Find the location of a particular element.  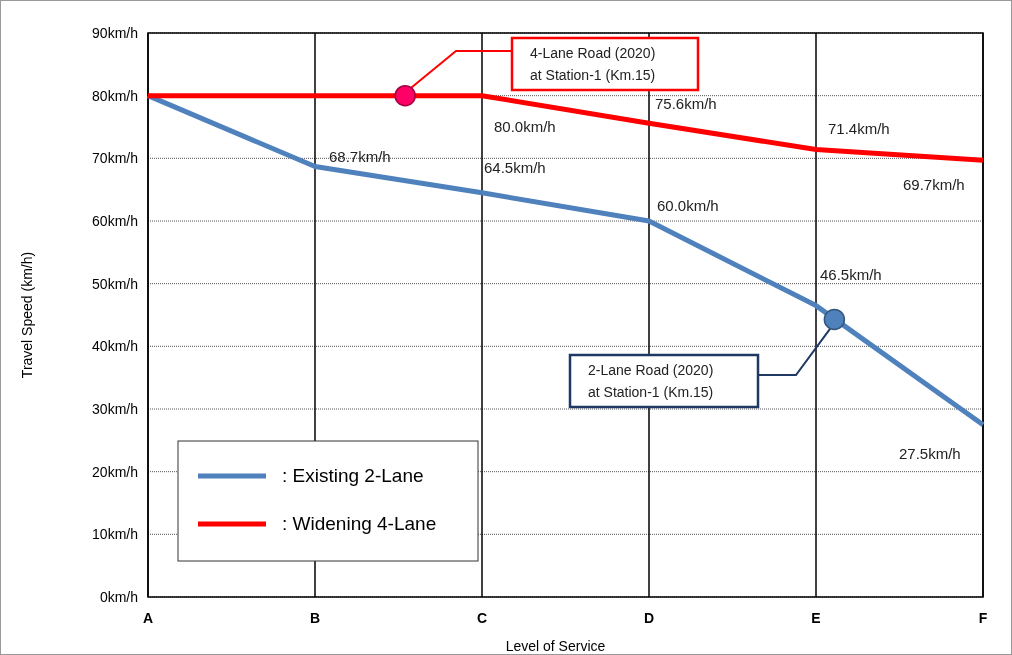

legend-label: : Existing 2-Lane is located at coordinates (353, 475).